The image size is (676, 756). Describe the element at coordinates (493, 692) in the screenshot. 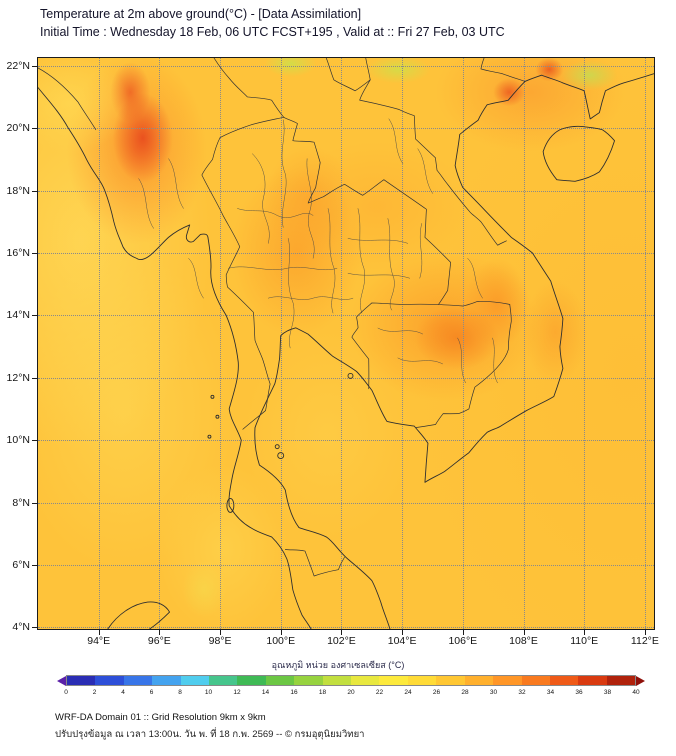

I see `colorbar-tick-label: 30` at that location.